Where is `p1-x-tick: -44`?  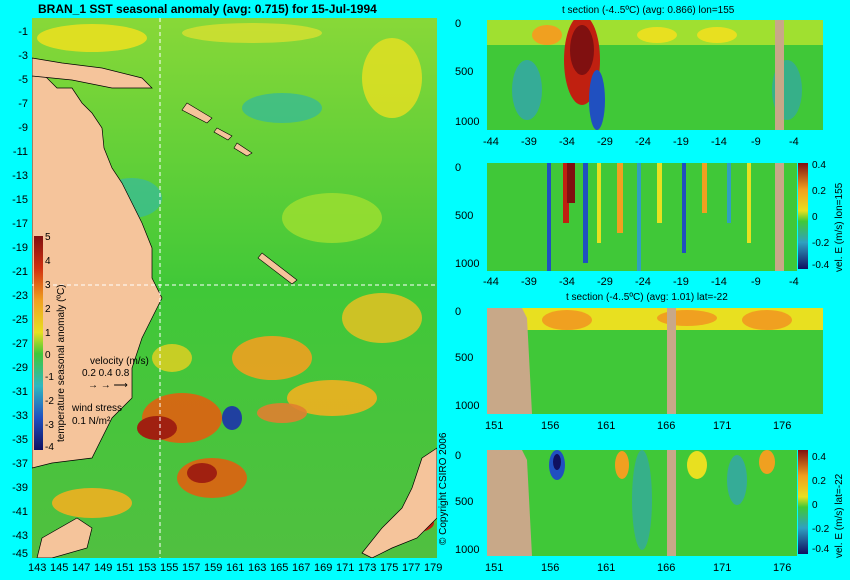
p1-x-tick: -44 is located at coordinates (491, 142).